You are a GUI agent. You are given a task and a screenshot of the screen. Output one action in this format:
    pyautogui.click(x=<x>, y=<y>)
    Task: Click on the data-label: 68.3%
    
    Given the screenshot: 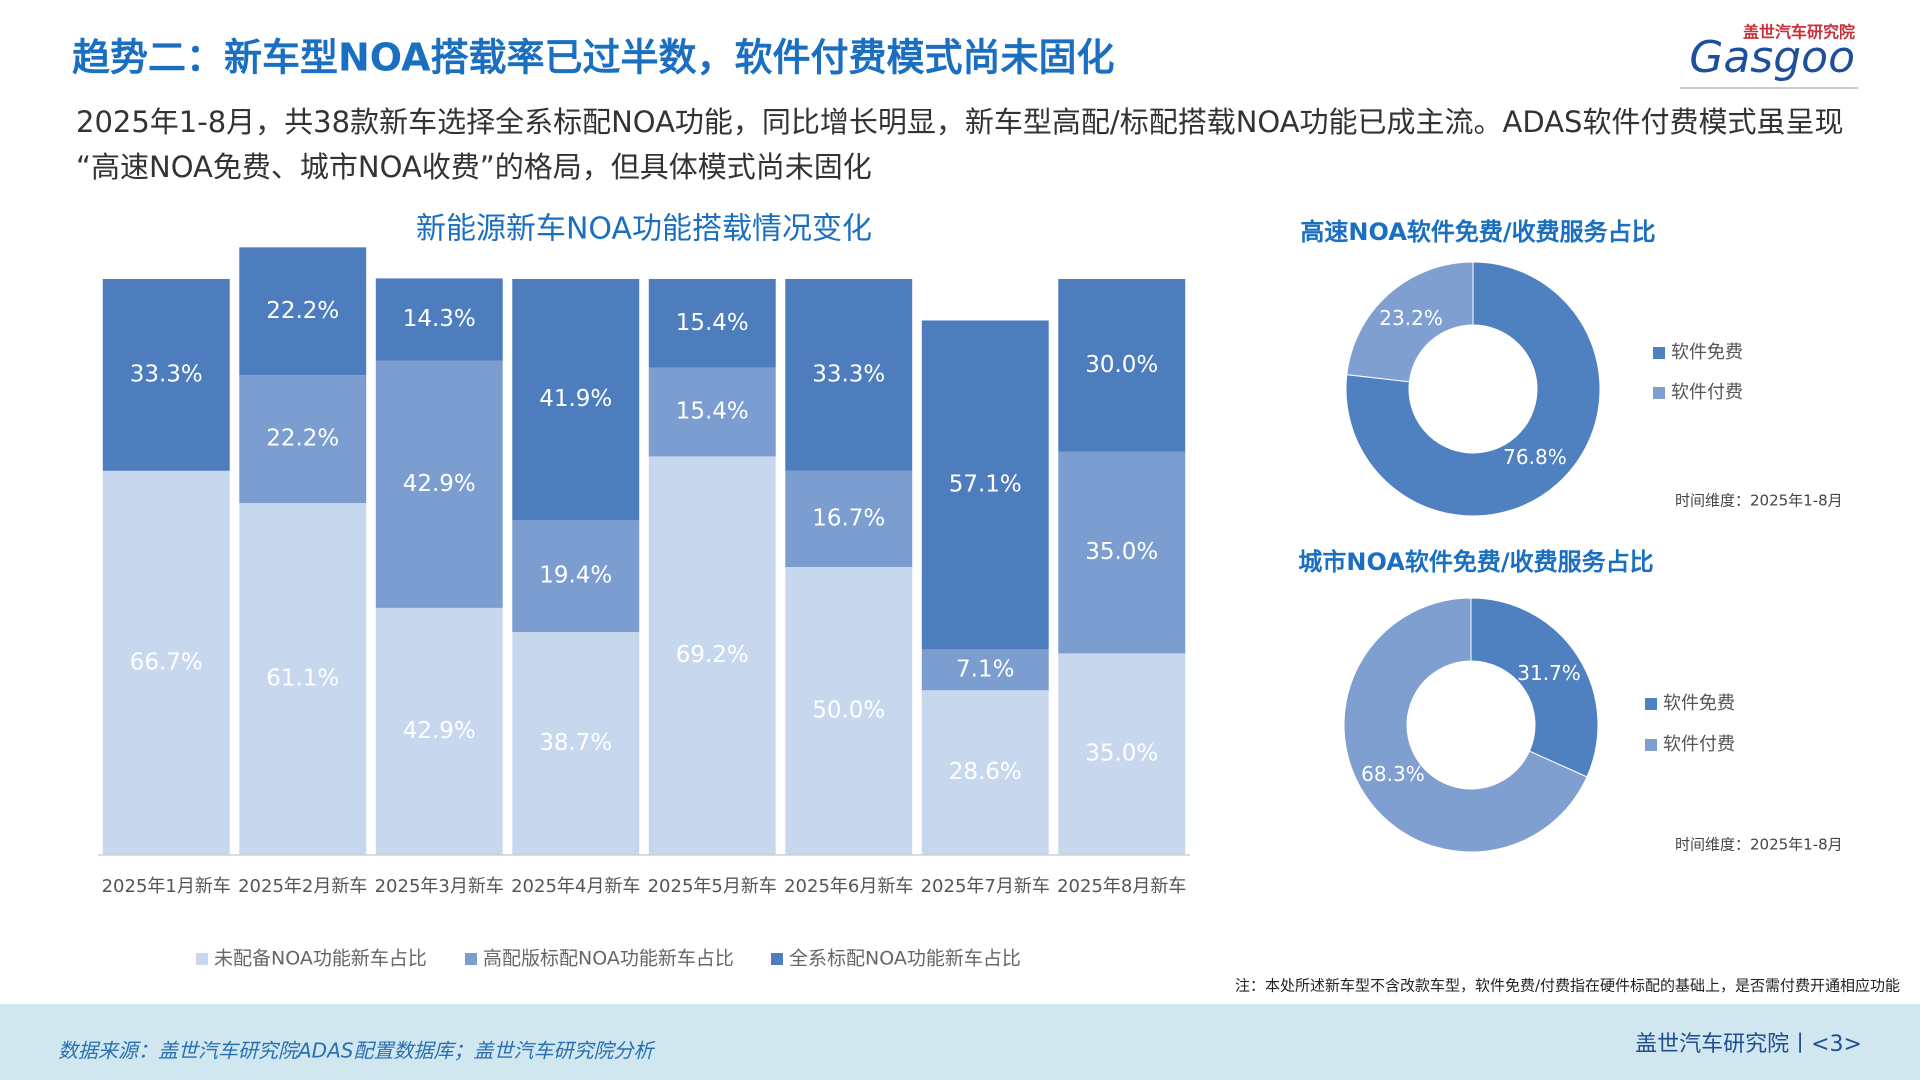 What is the action you would take?
    pyautogui.click(x=1393, y=774)
    